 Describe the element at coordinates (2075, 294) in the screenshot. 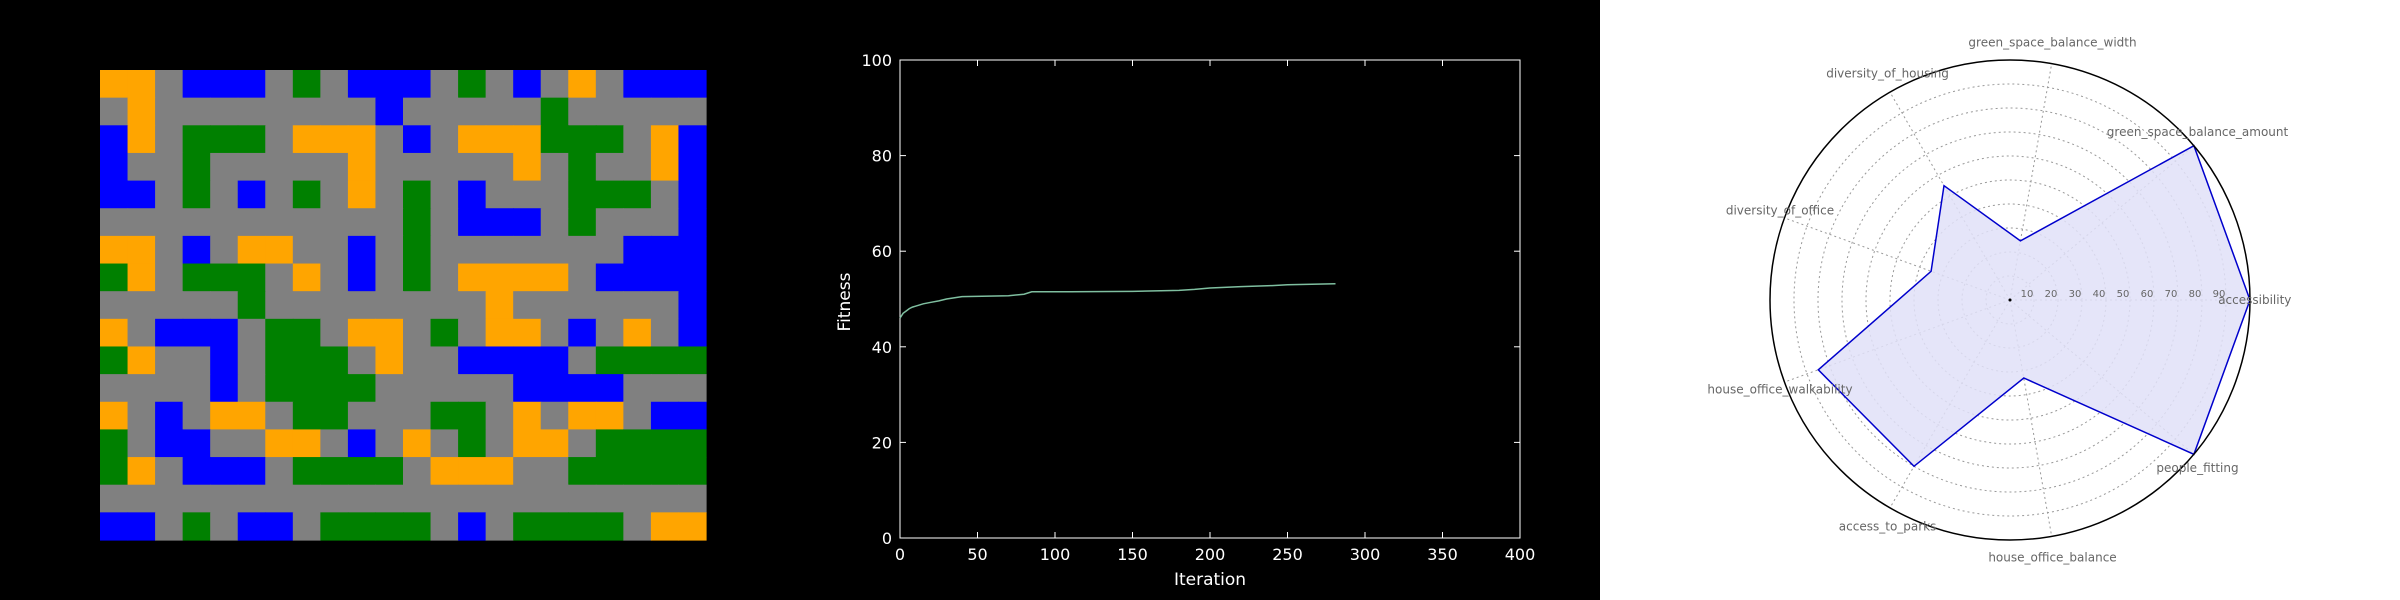

I see `radar-ring-label: 30` at that location.